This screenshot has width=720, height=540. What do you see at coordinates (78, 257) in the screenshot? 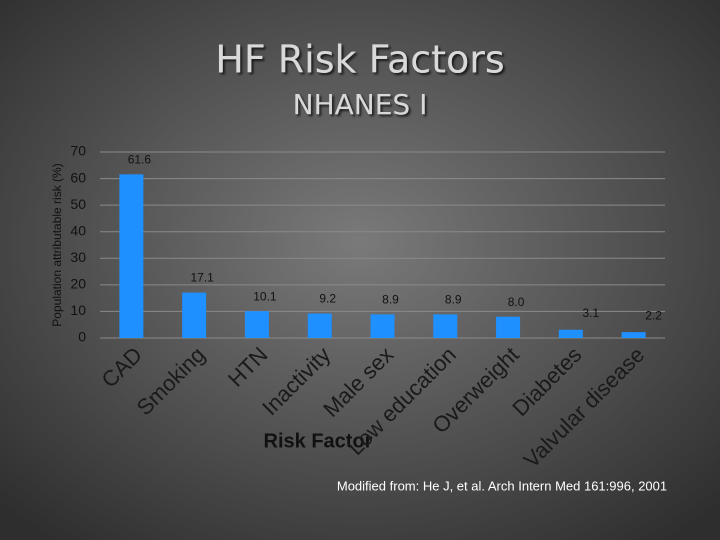
I see `y-tick-label: 30` at bounding box center [78, 257].